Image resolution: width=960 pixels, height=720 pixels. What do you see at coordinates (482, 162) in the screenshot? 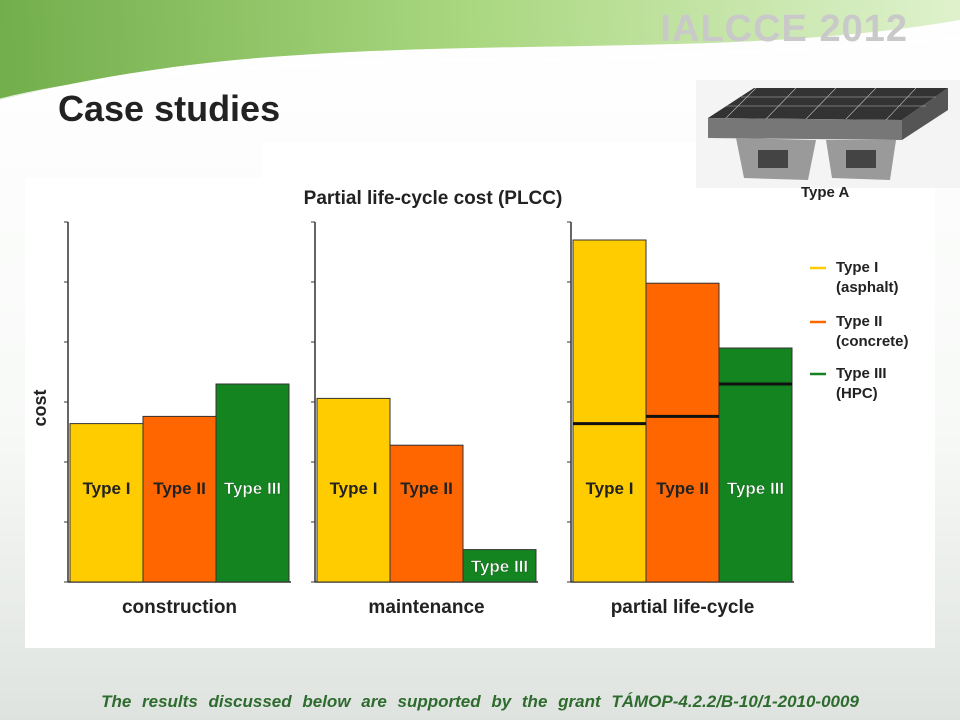
I see `chart-panel-top` at bounding box center [482, 162].